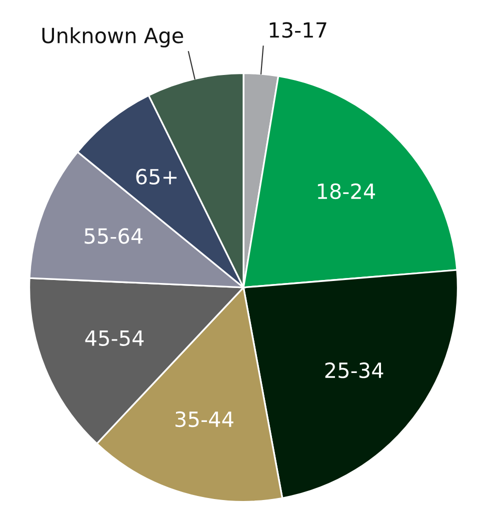 Image resolution: width=487 pixels, height=506 pixels. Describe the element at coordinates (298, 30) in the screenshot. I see `slice-label: 13-17` at that location.